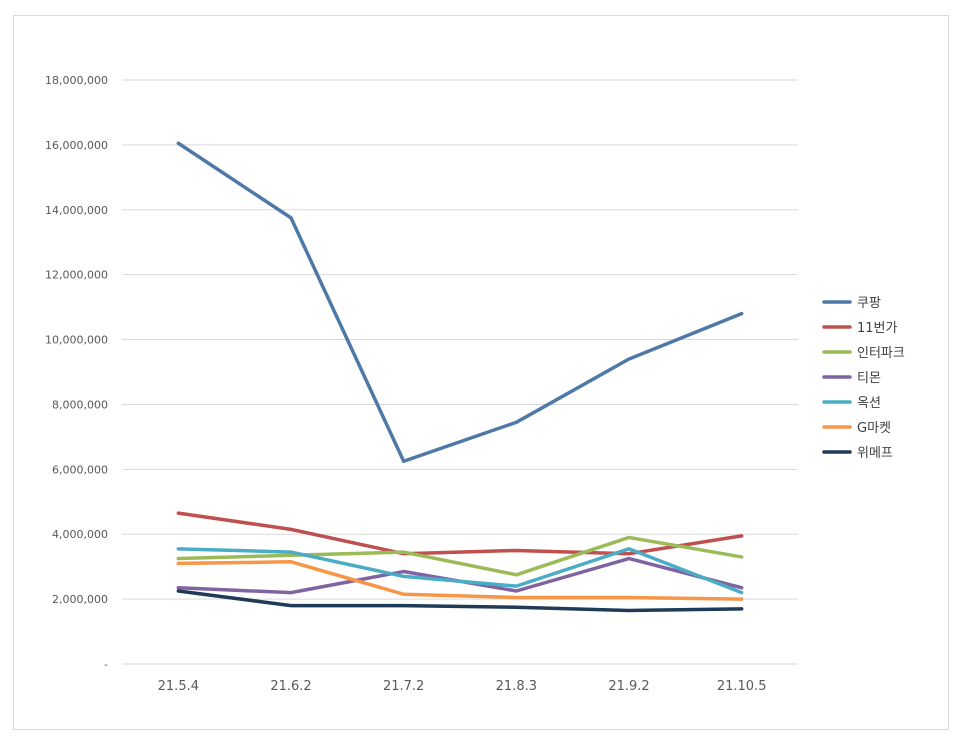  I want to click on y-tick-label: 18,000,000, so click(76, 80).